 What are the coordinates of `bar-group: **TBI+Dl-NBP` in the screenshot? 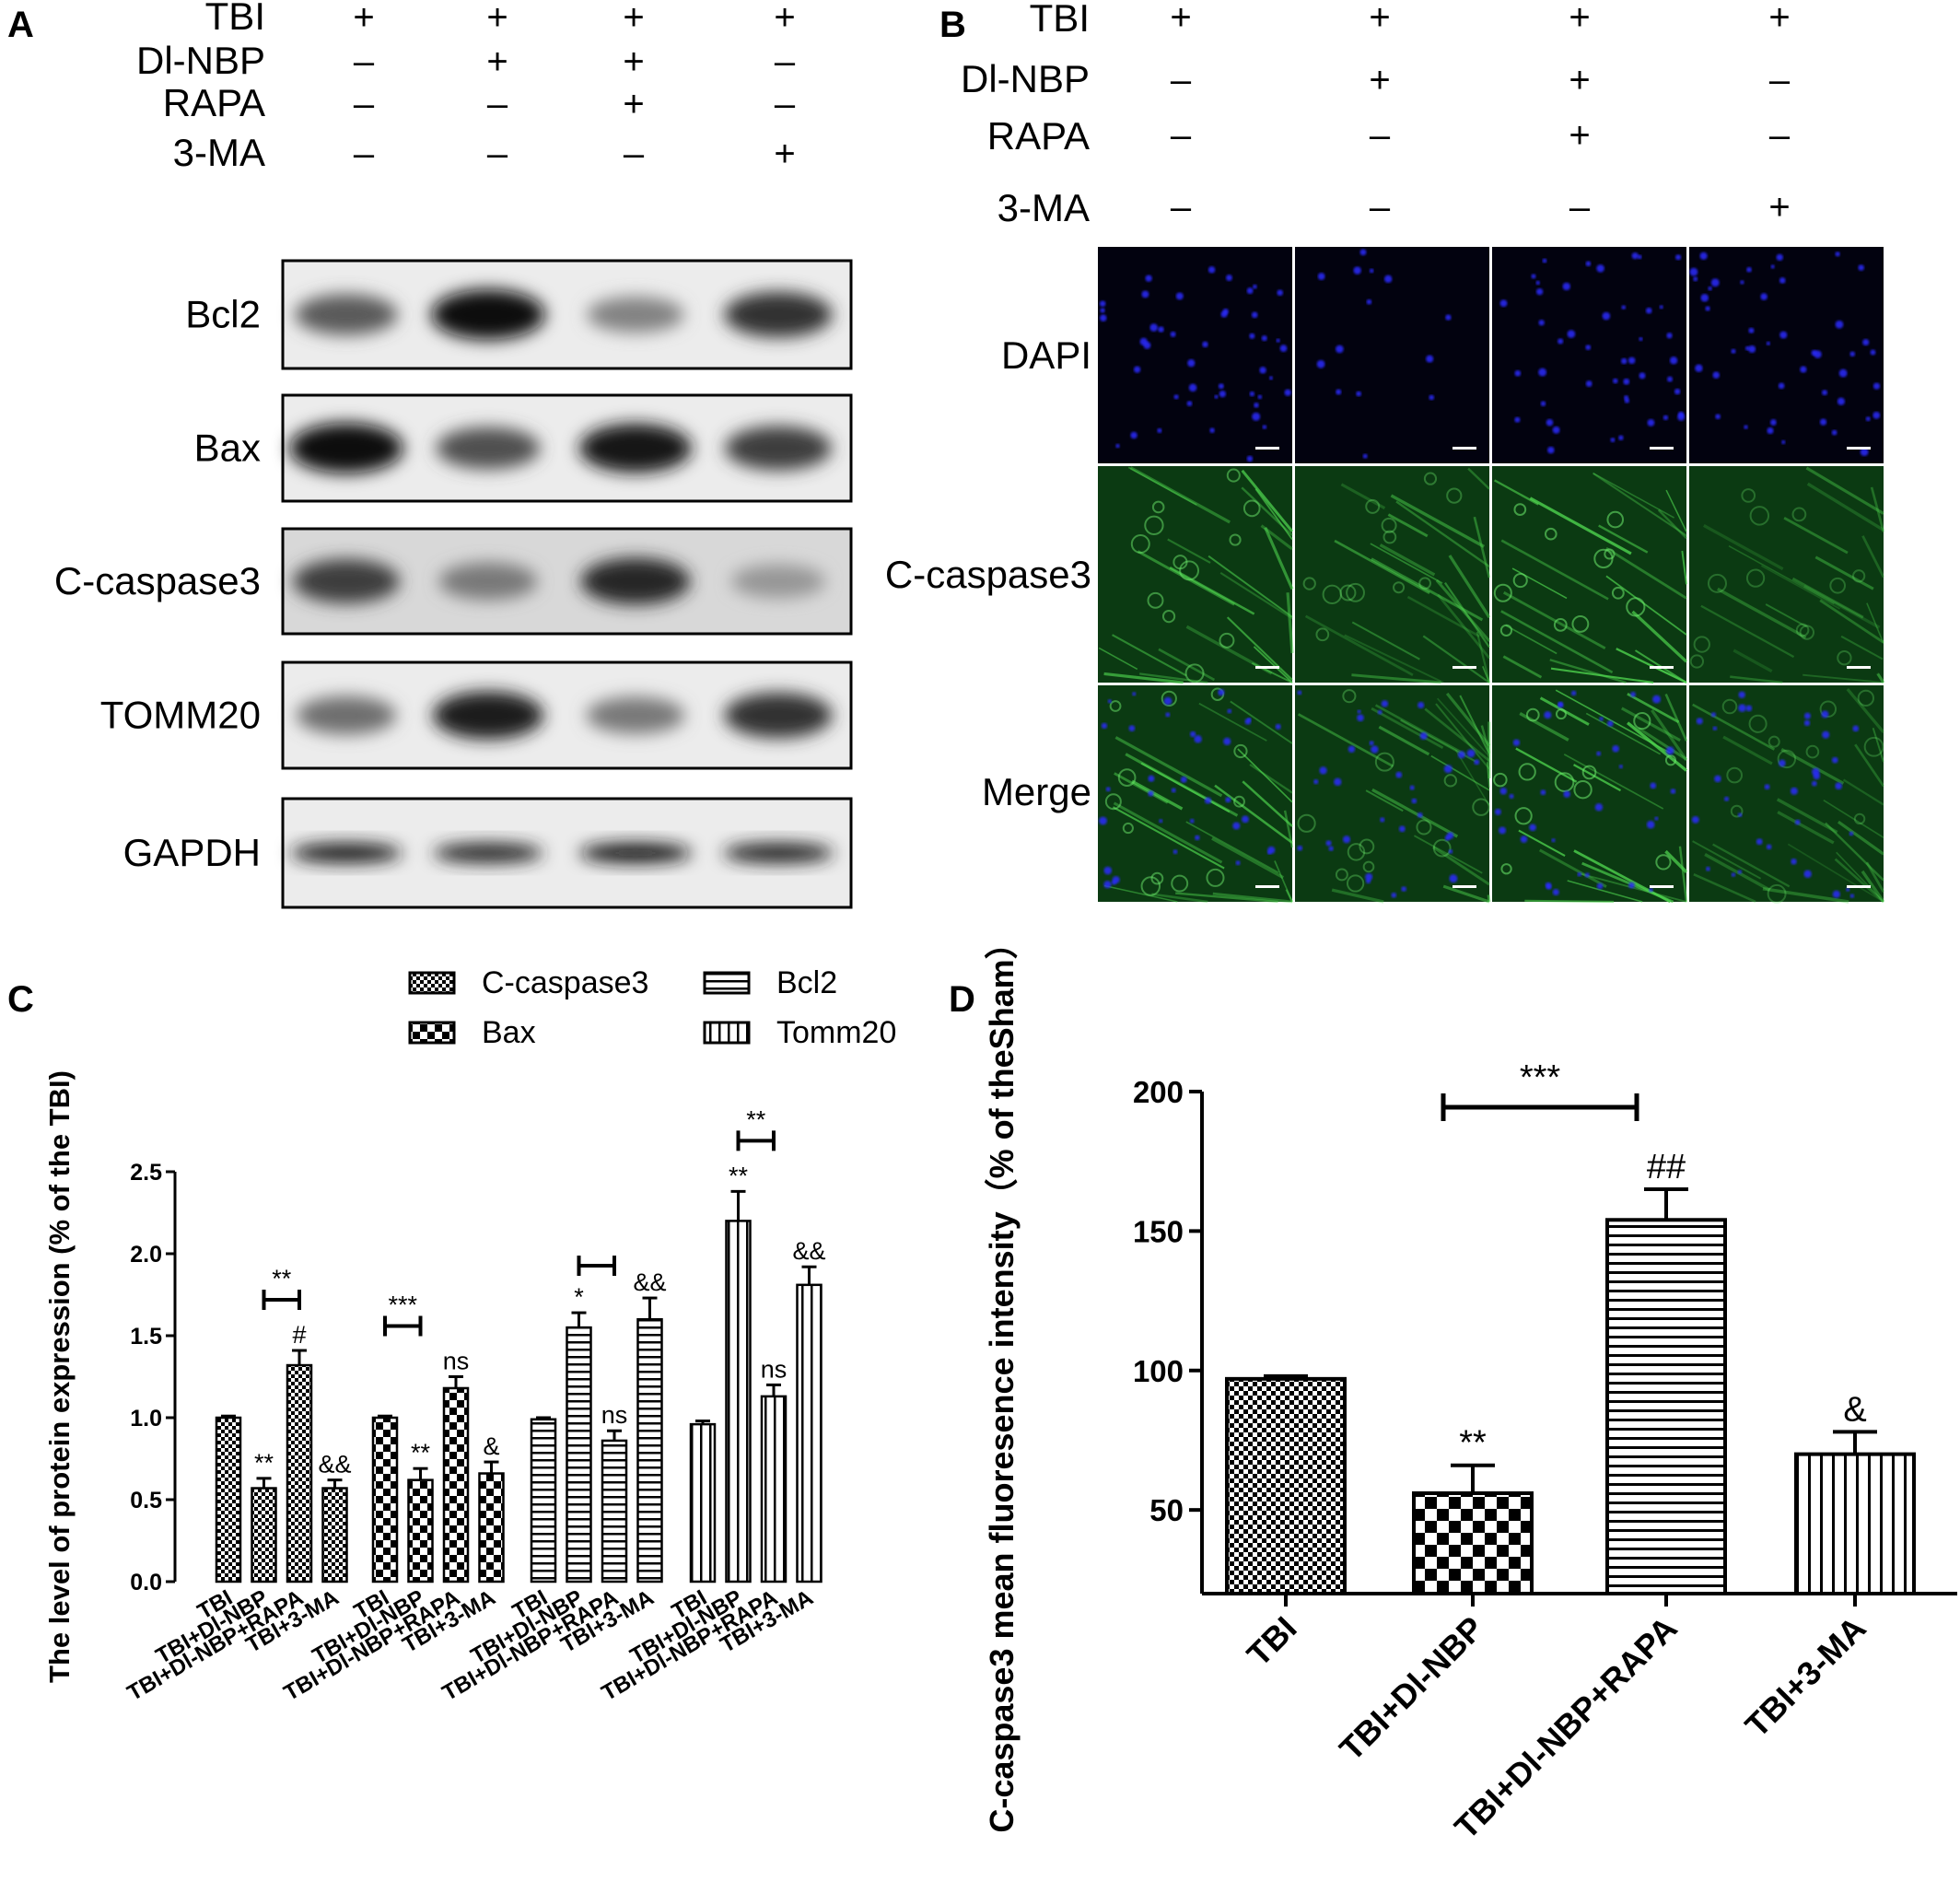 It's located at (1432, 1596).